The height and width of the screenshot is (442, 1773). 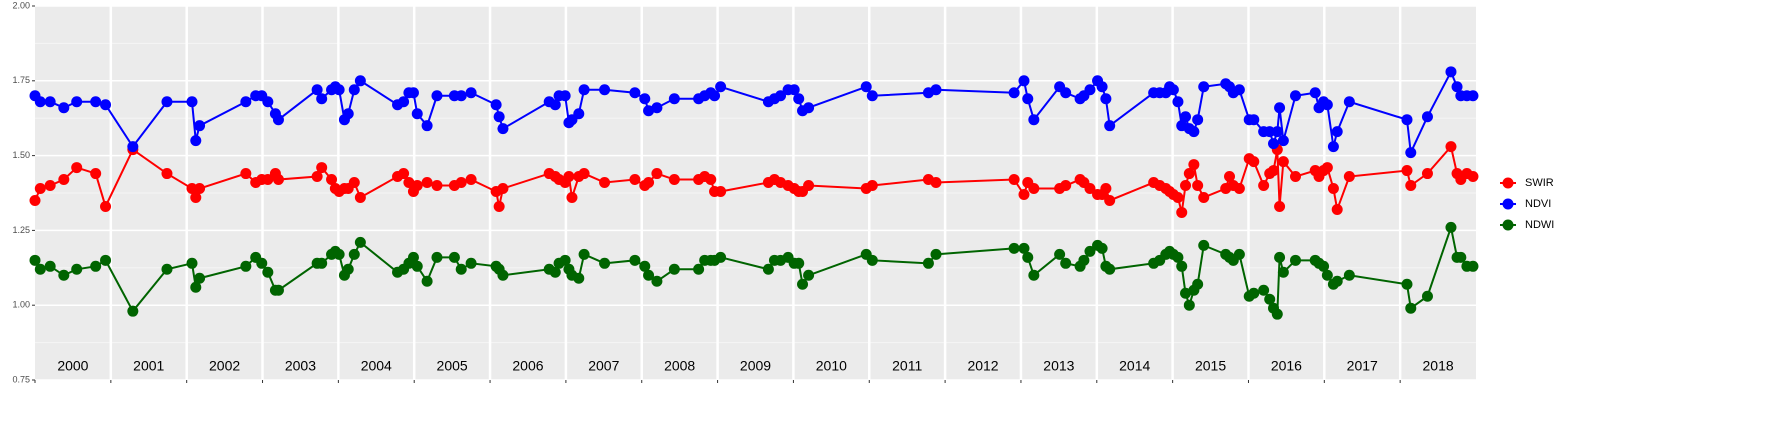 What do you see at coordinates (21, 305) in the screenshot?
I see `y-tick-label: 1.00` at bounding box center [21, 305].